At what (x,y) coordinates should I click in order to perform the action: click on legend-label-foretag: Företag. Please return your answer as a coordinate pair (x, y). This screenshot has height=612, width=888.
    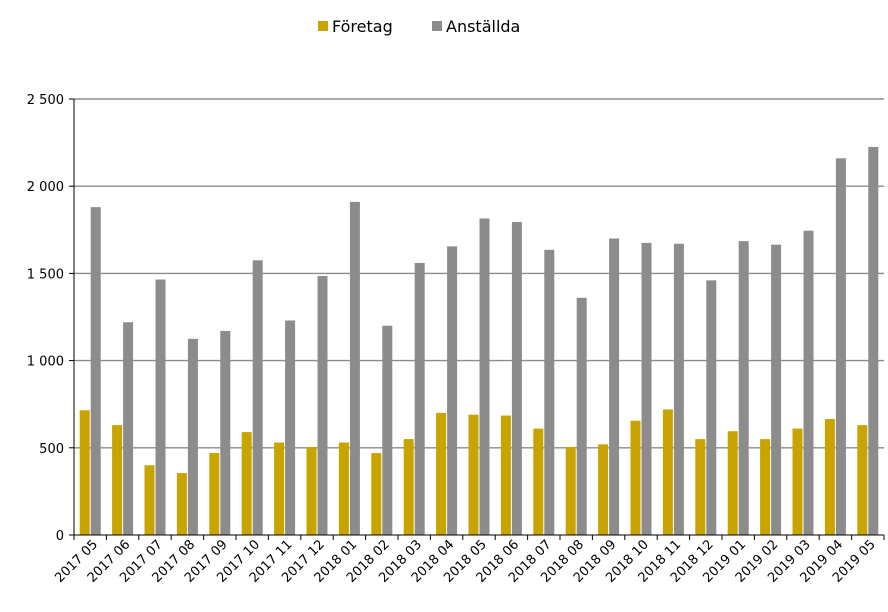
    Looking at the image, I should click on (362, 26).